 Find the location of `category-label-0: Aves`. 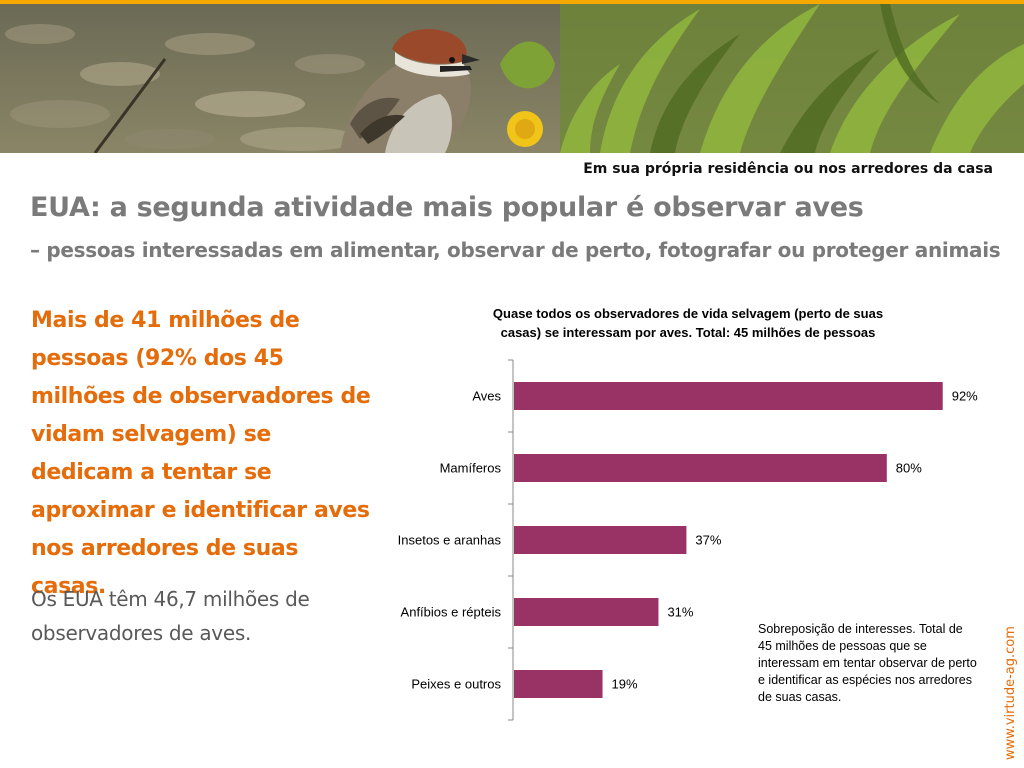

category-label-0: Aves is located at coordinates (486, 396).